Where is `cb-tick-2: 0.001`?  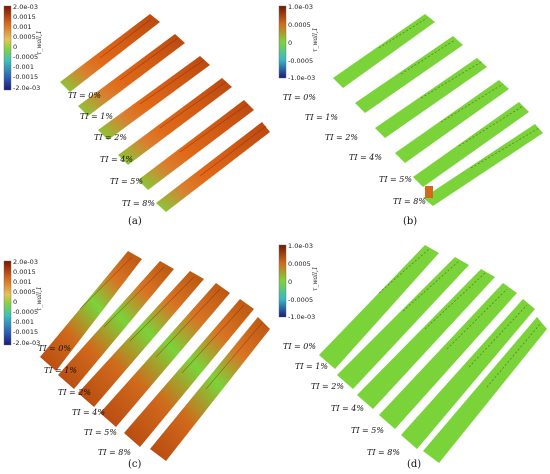 cb-tick-2: 0.001 is located at coordinates (22, 282).